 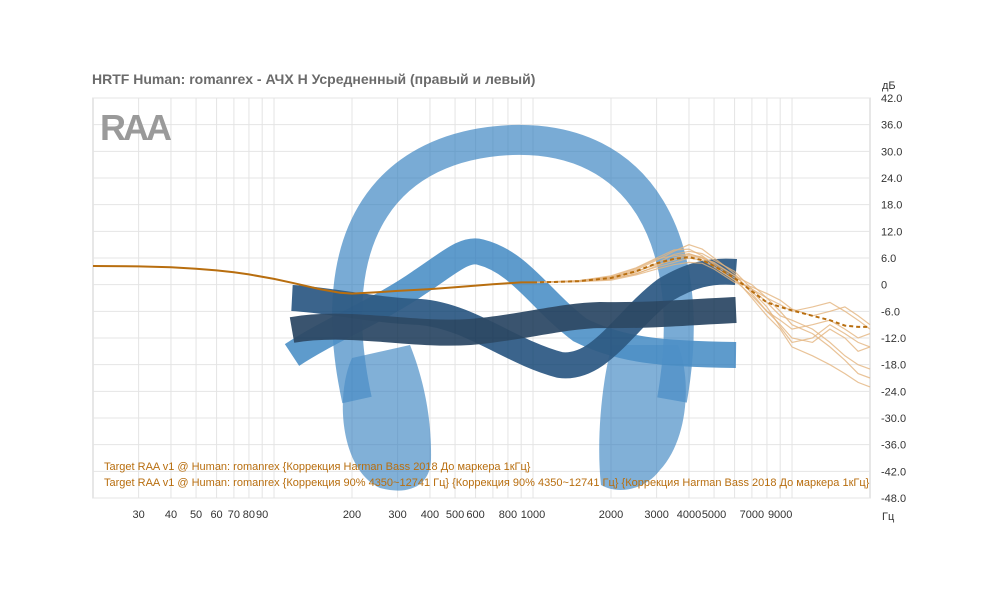 What do you see at coordinates (171, 515) in the screenshot?
I see `x-tick-label: 40` at bounding box center [171, 515].